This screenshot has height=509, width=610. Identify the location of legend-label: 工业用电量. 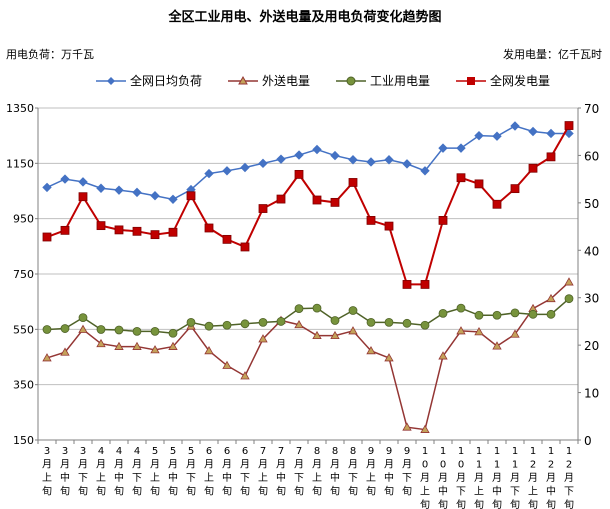
(400, 81).